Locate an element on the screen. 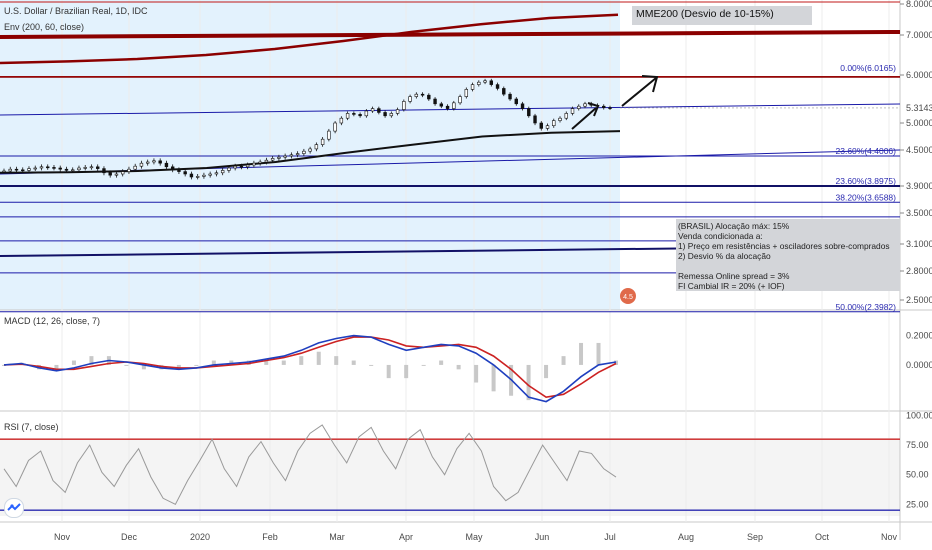 Image resolution: width=932 pixels, height=550 pixels. y-tick-label: 4.5000 is located at coordinates (919, 150).